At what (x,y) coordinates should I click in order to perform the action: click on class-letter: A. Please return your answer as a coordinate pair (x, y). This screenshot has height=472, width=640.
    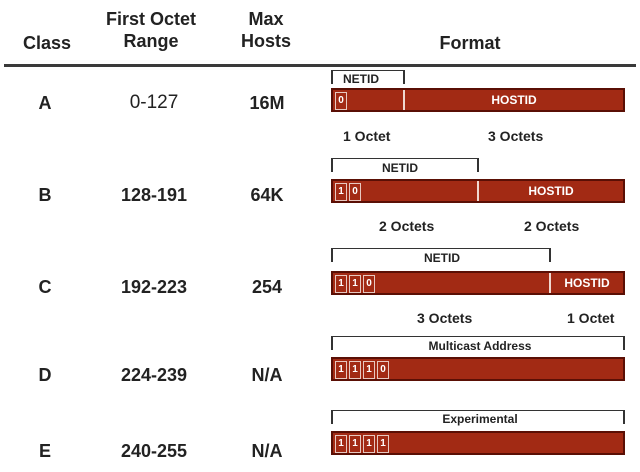
    Looking at the image, I should click on (45, 103).